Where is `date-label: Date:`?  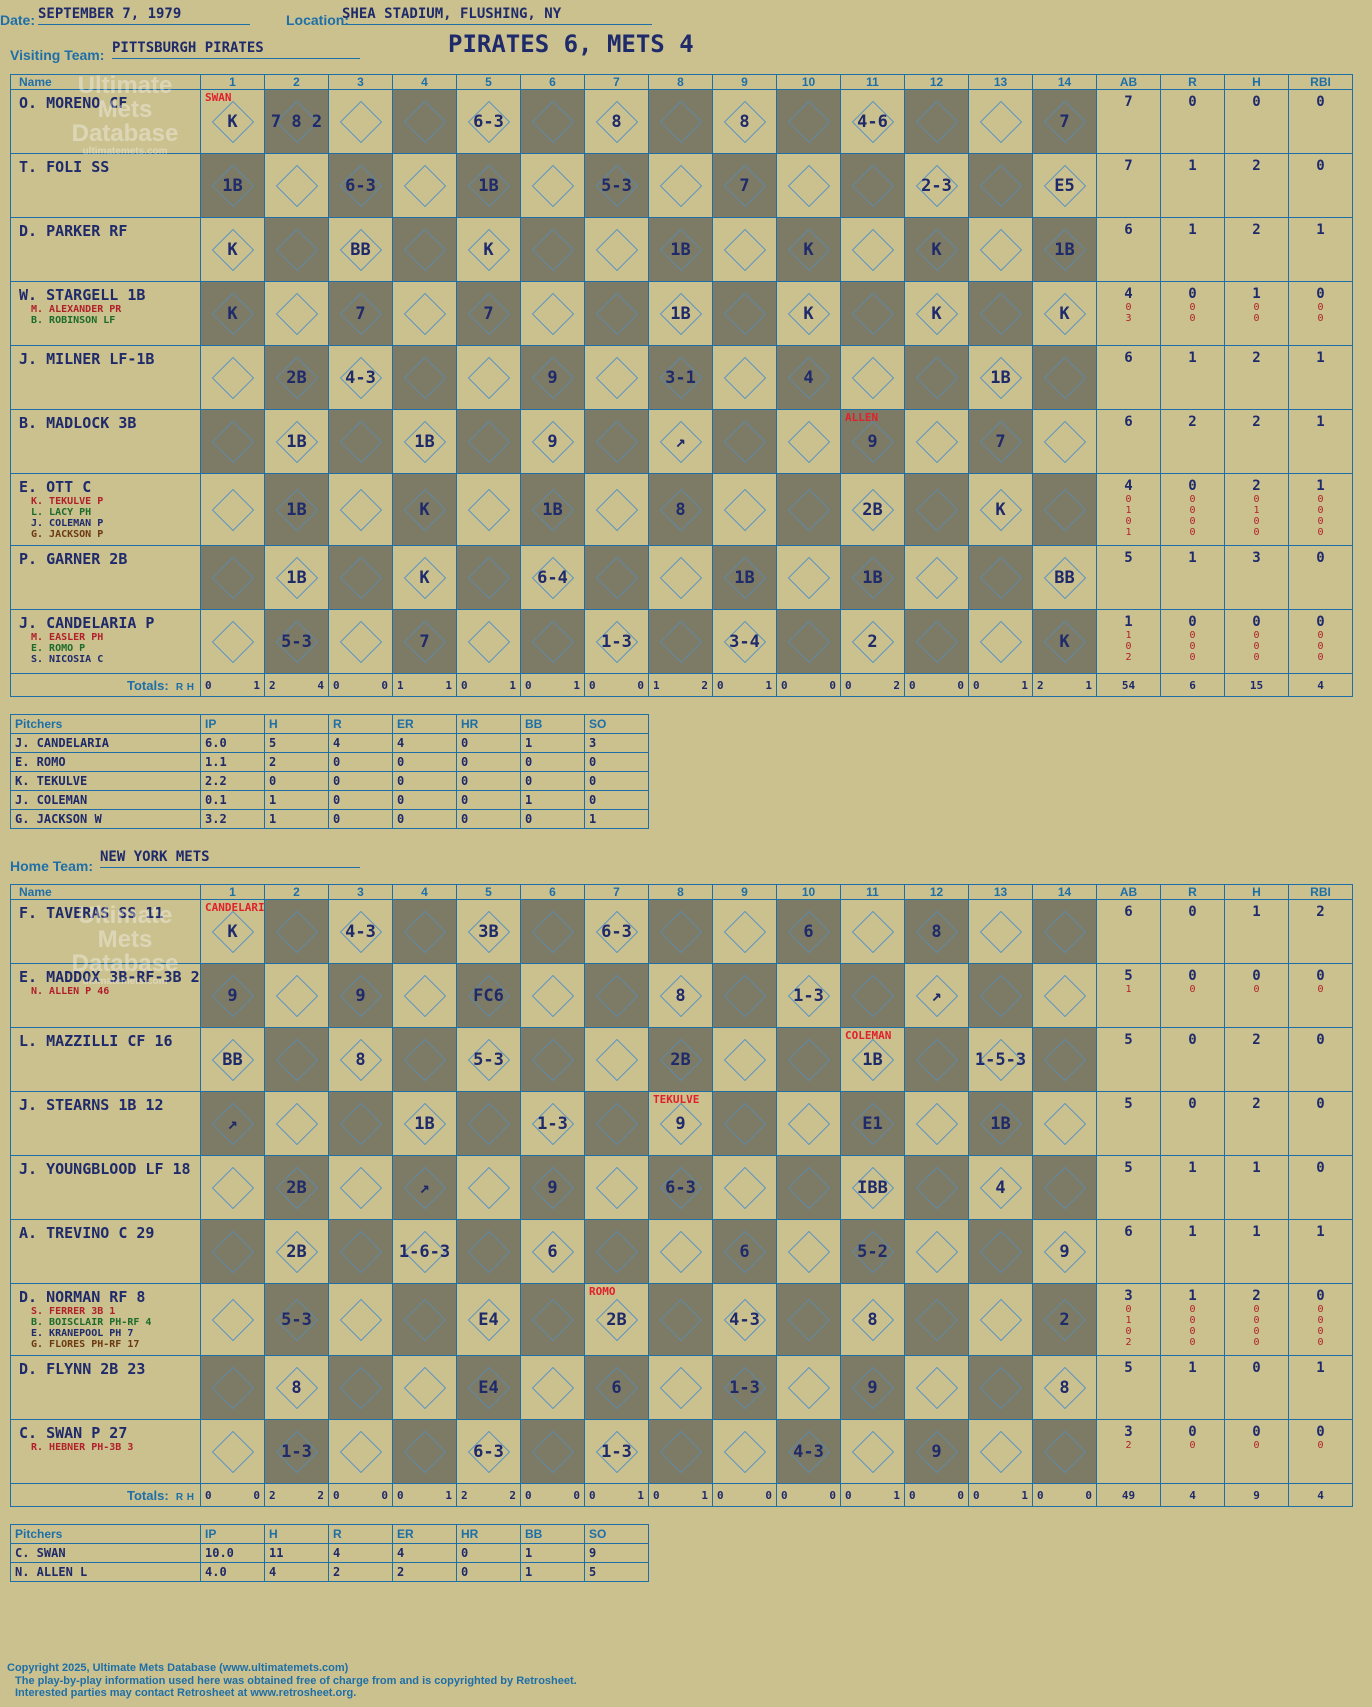
date-label: Date: is located at coordinates (18, 20).